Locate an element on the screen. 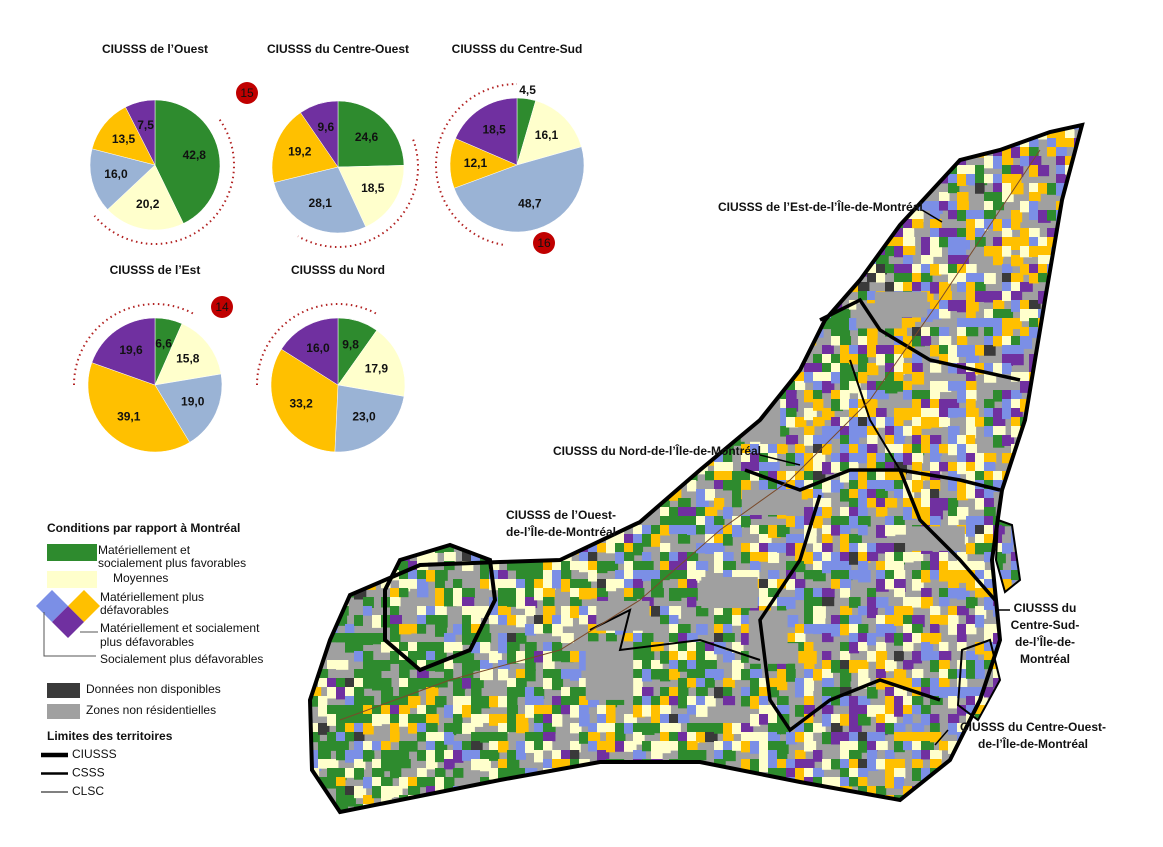 Image resolution: width=1163 pixels, height=847 pixels. slice-label: 20,2 is located at coordinates (148, 204).